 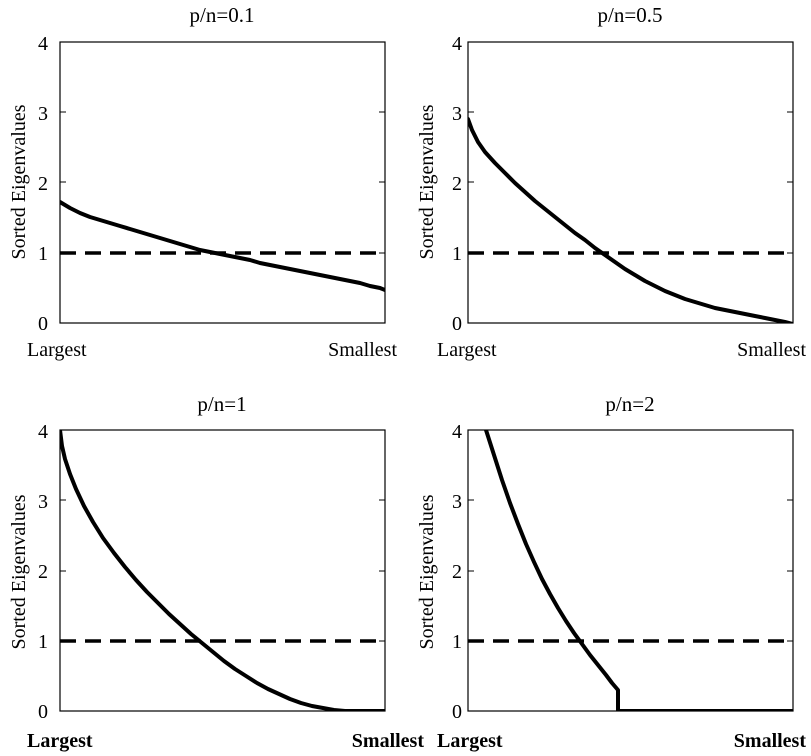 What do you see at coordinates (629, 404) in the screenshot?
I see `panel-title: p/n=2` at bounding box center [629, 404].